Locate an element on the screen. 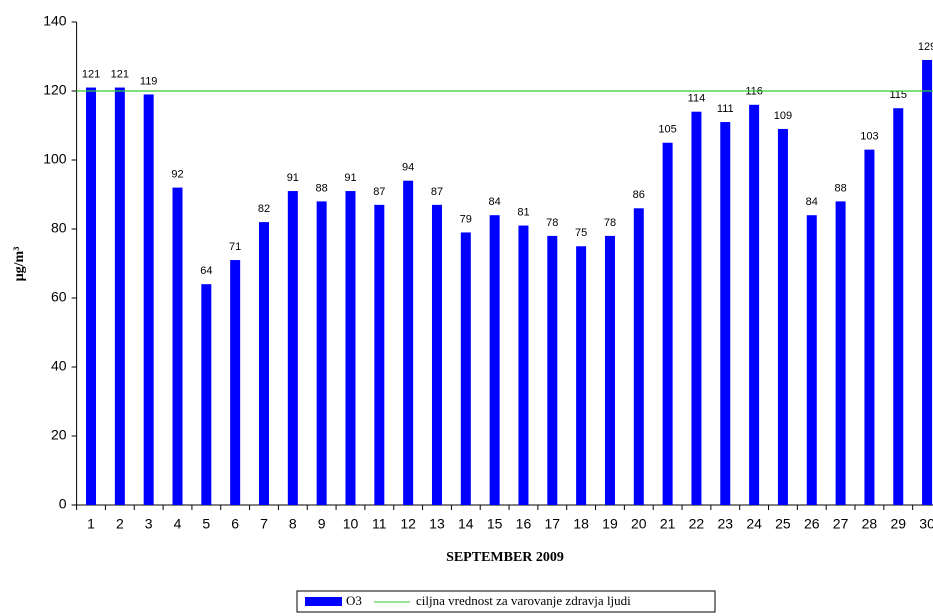  value-label: 111 is located at coordinates (725, 109).